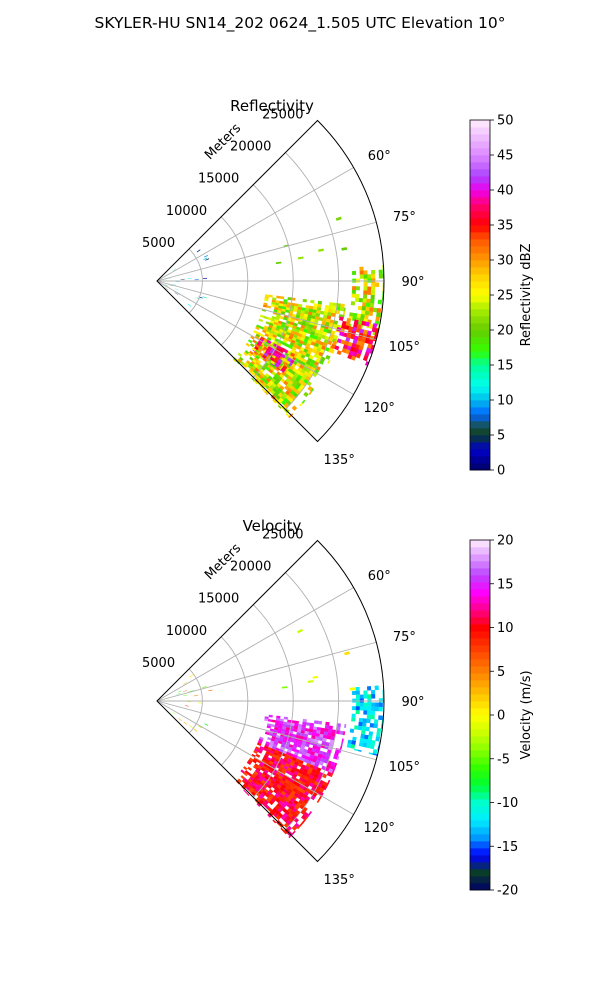 This screenshot has height=1000, width=600. What do you see at coordinates (250, 567) in the screenshot?
I see `radial-tick-label: 20000` at bounding box center [250, 567].